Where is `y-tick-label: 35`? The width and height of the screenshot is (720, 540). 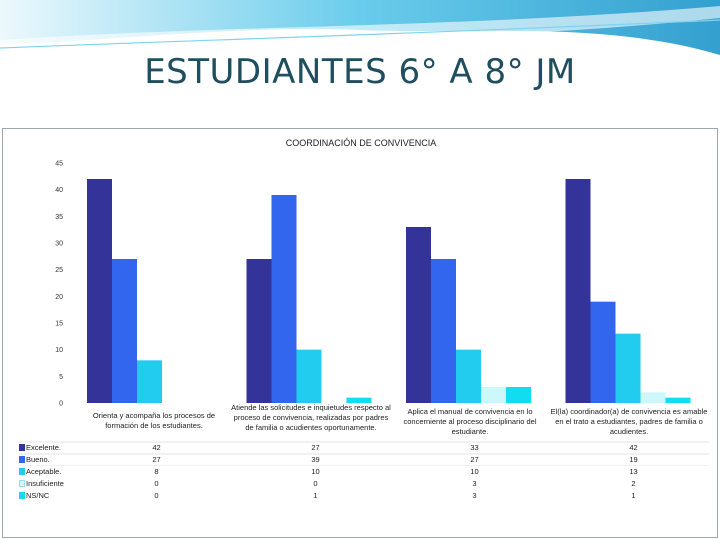
y-tick-label: 35 is located at coordinates (59, 217).